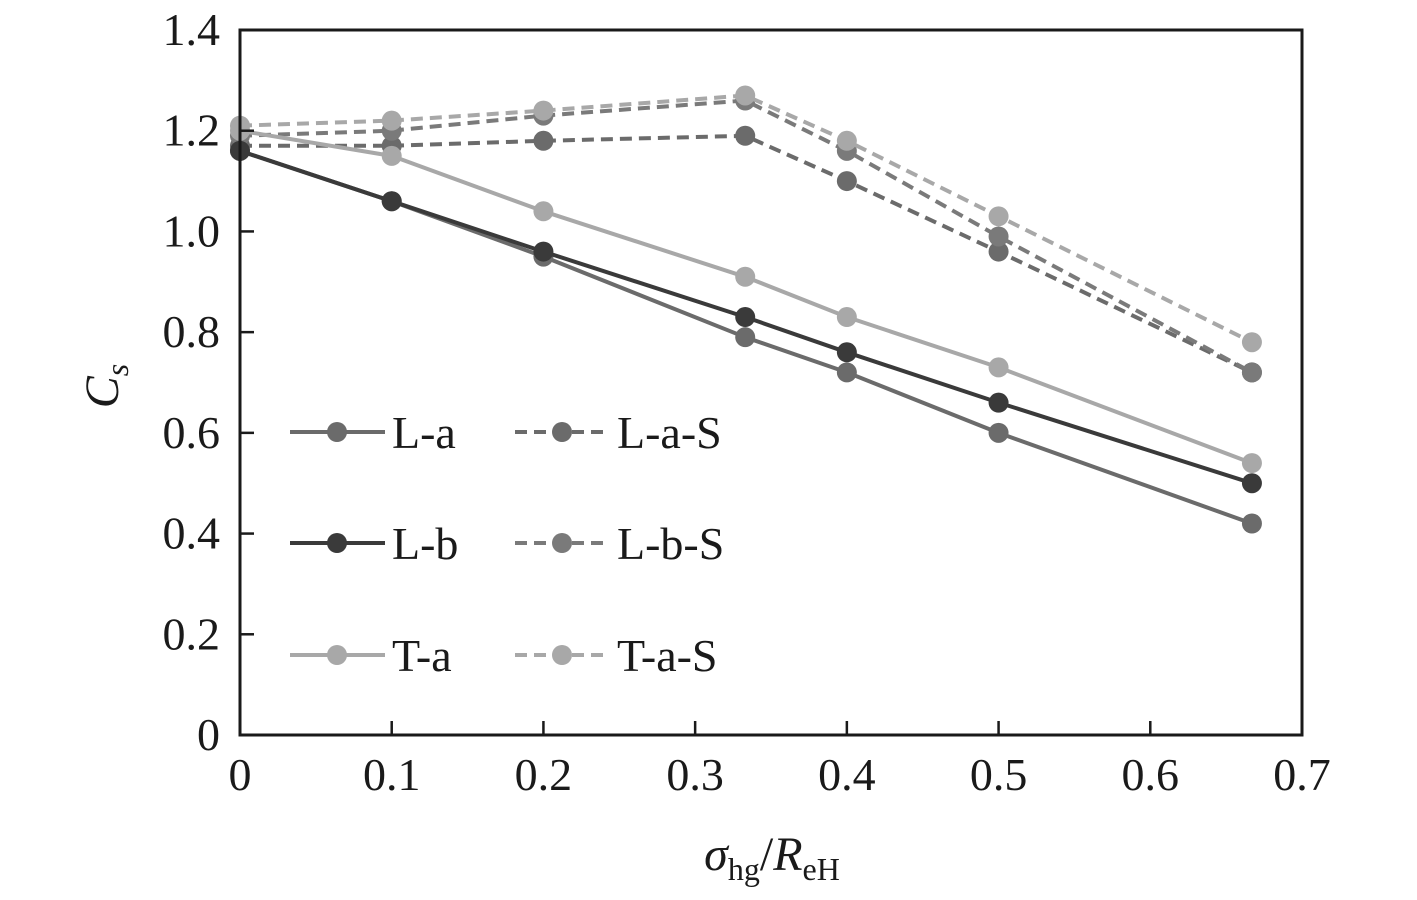  Describe the element at coordinates (425, 543) in the screenshot. I see `legend-label-L-b: L-b` at that location.